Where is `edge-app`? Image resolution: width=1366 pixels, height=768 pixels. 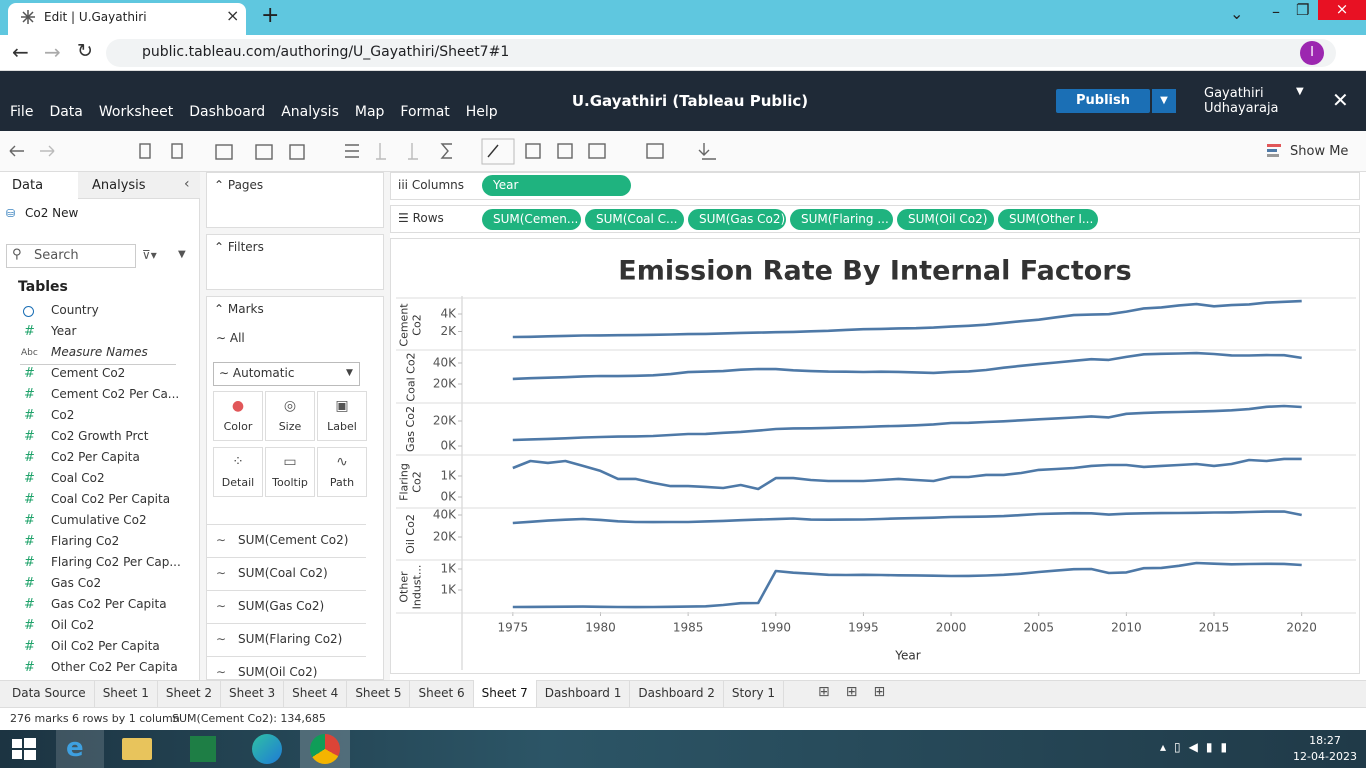 edge-app is located at coordinates (267, 749).